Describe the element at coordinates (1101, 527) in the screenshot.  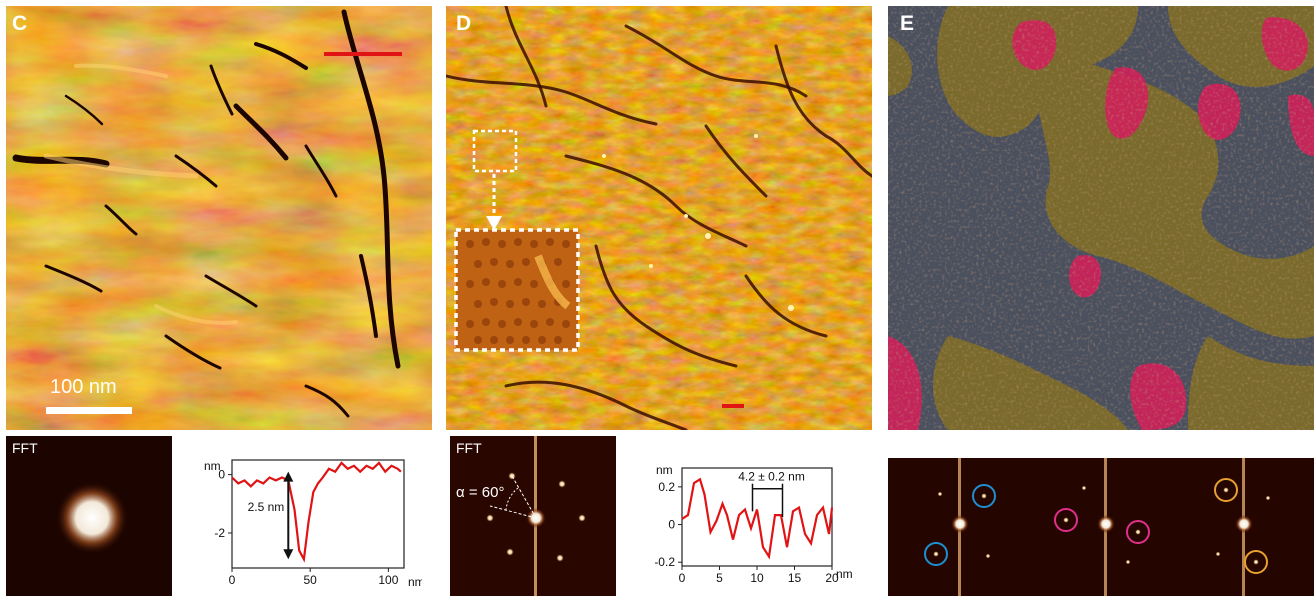
I see `panel-e-fft-image` at that location.